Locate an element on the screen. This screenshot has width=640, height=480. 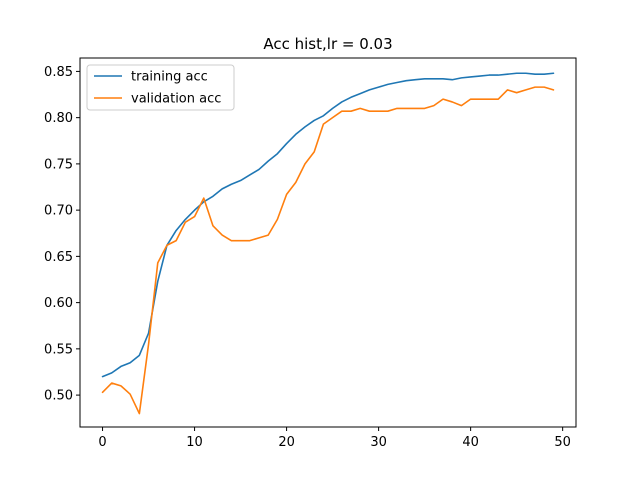
x-tick-label: 50 is located at coordinates (562, 442).